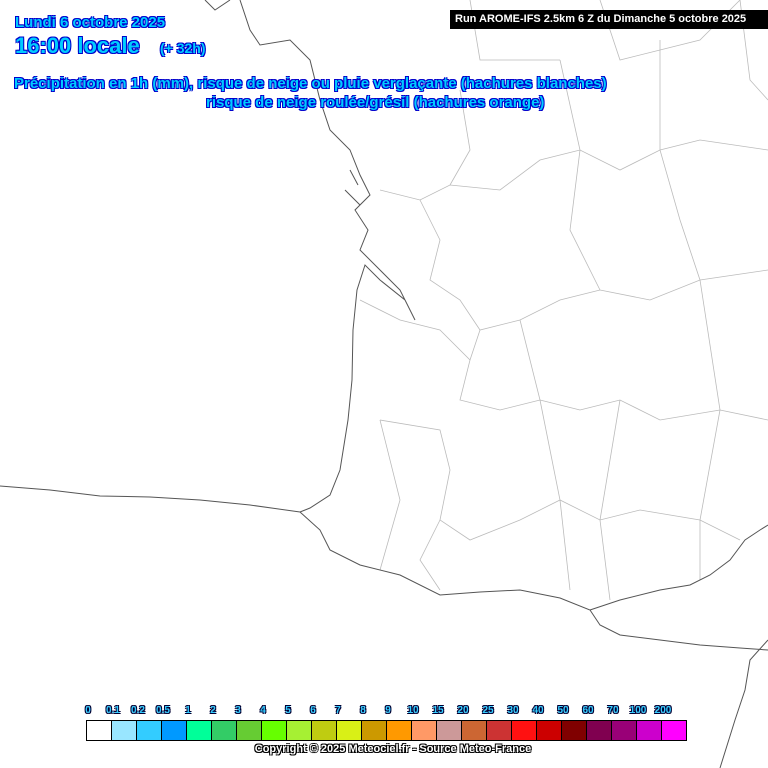 Image resolution: width=768 pixels, height=768 pixels. I want to click on forecast-date: Lundi 6 octobre 2025, so click(90, 22).